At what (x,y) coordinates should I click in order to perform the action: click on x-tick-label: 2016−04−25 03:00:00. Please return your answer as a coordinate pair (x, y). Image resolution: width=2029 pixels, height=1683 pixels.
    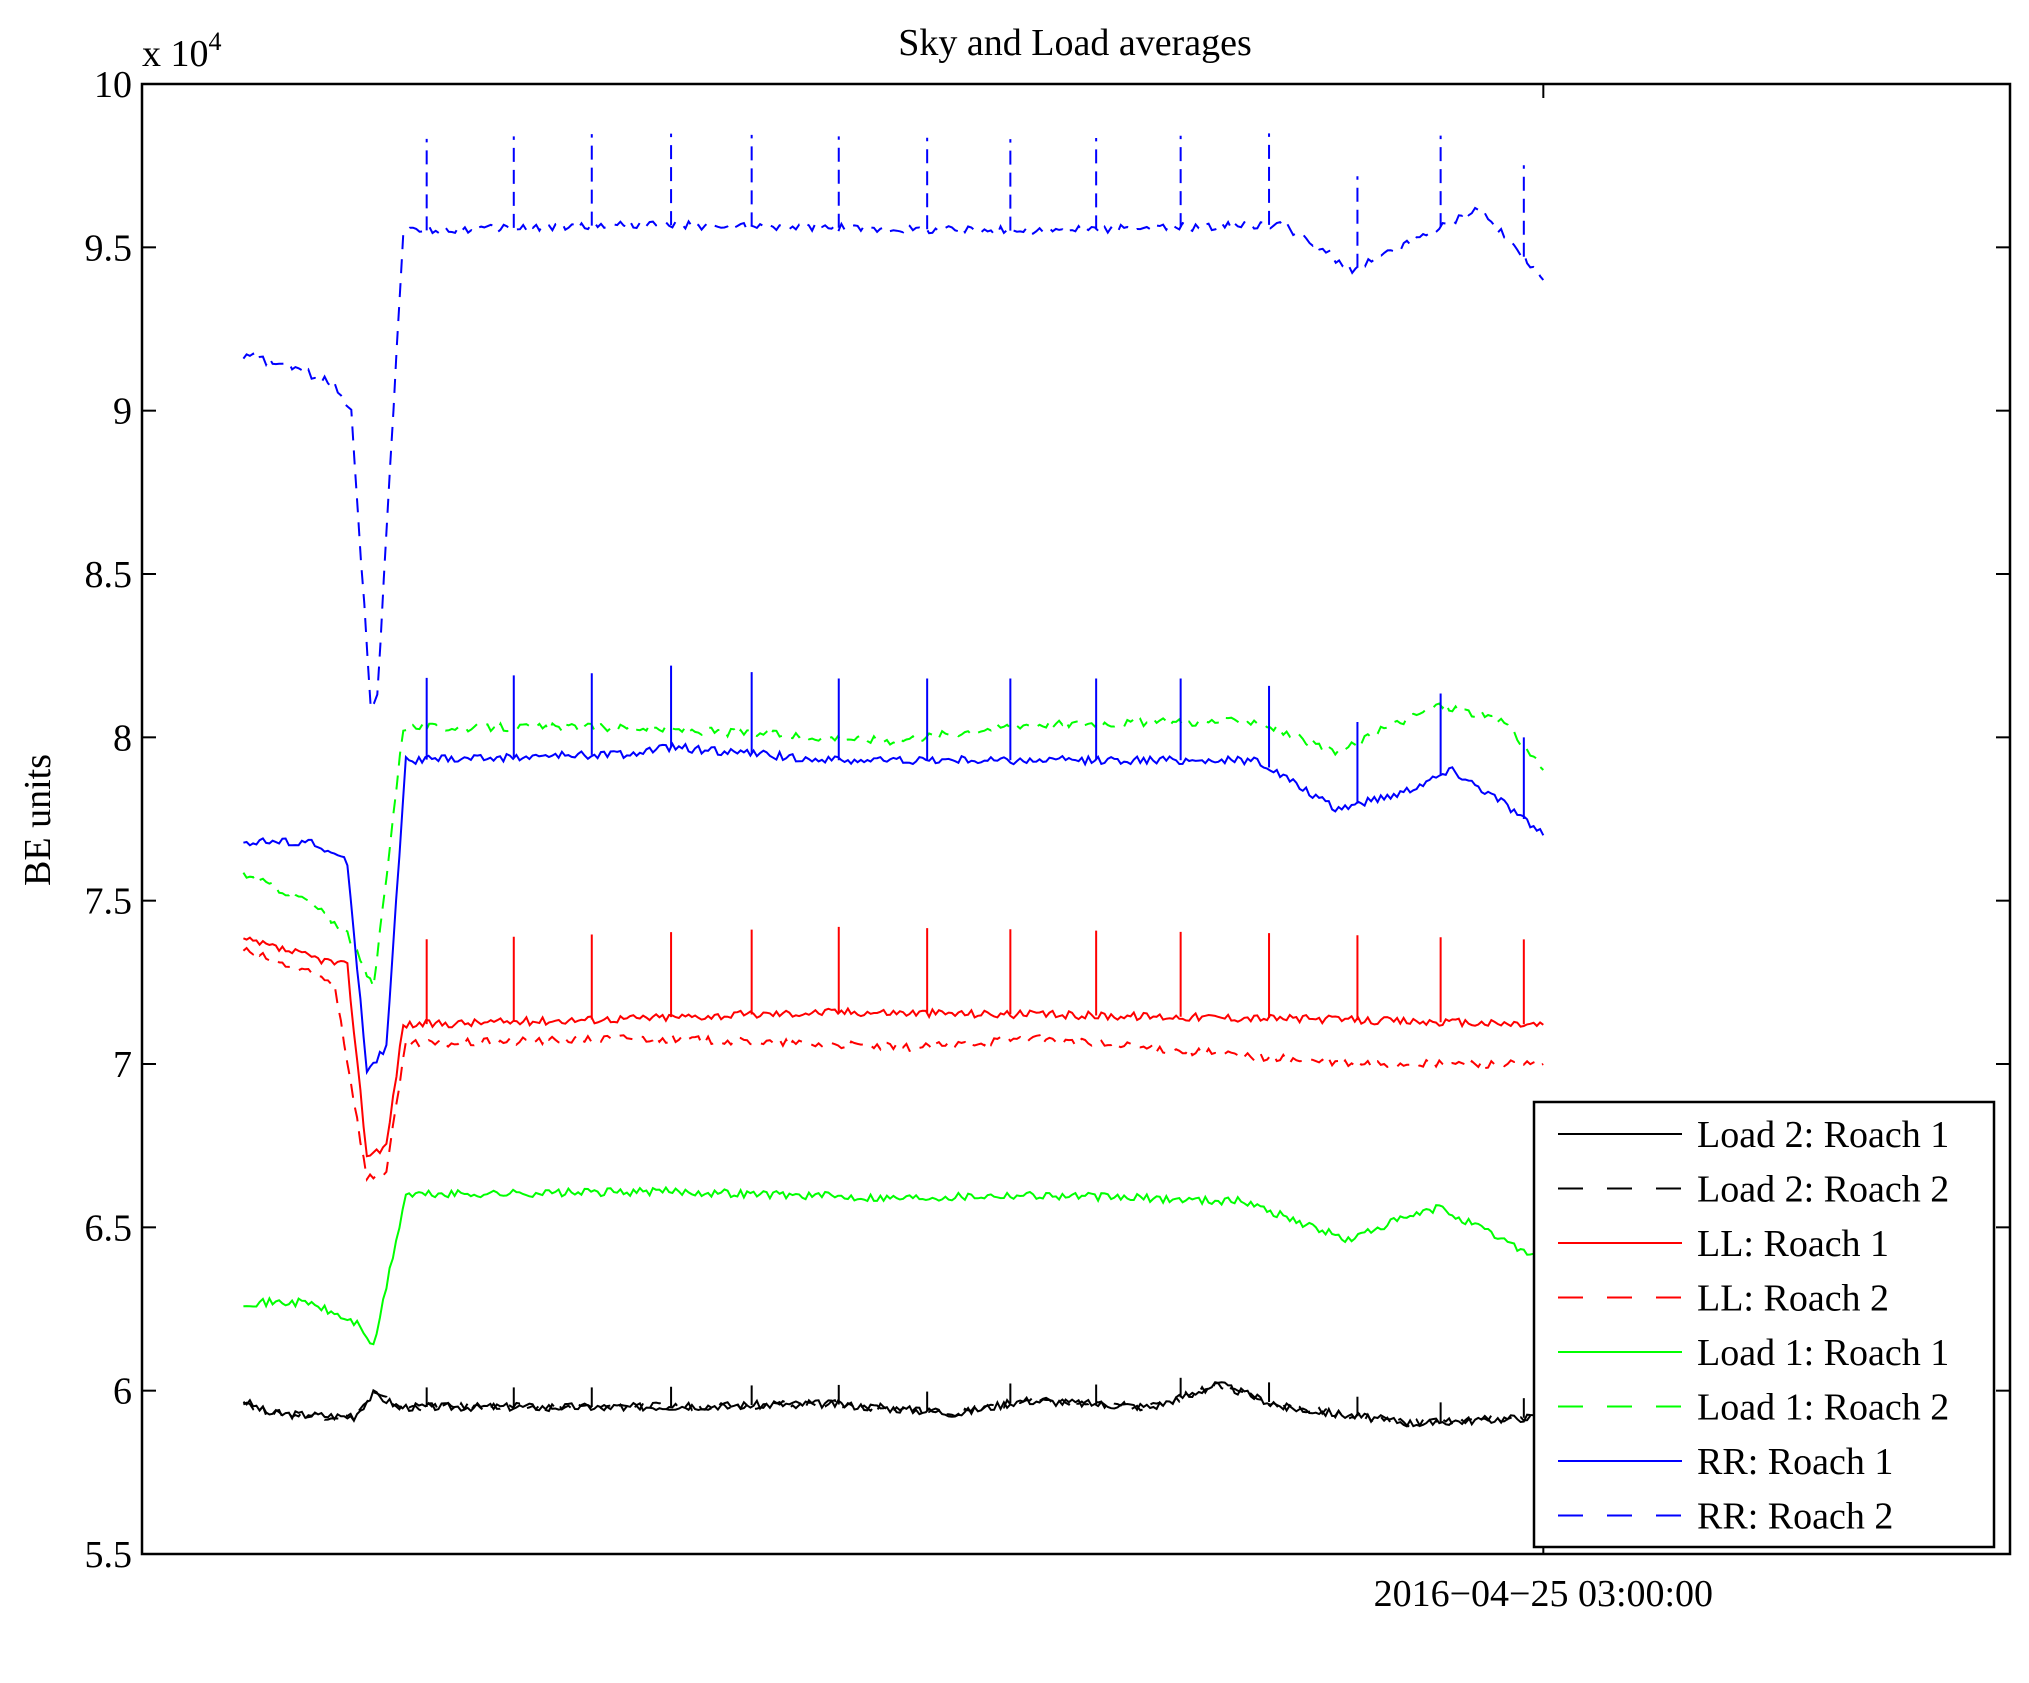
    Looking at the image, I should click on (1543, 1594).